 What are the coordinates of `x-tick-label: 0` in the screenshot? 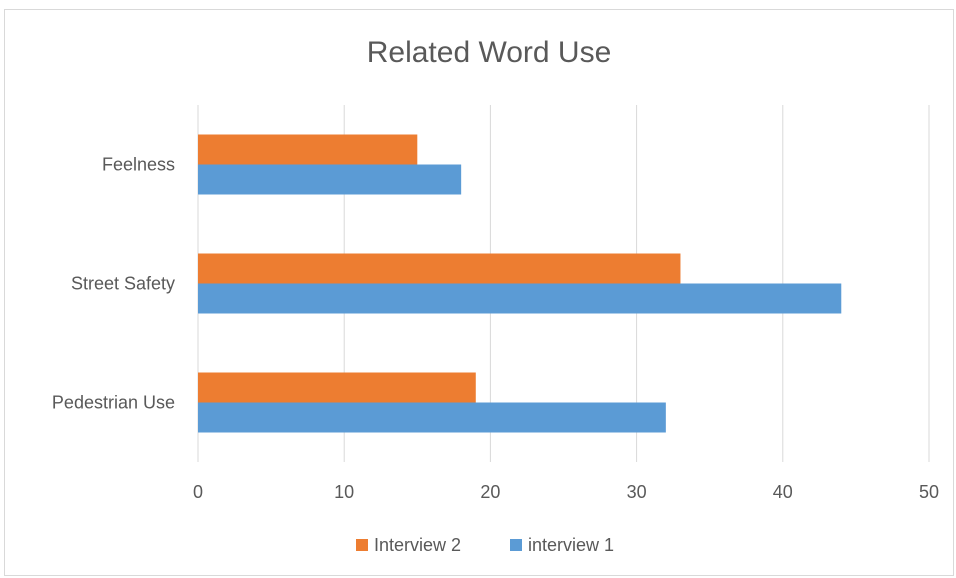 It's located at (198, 492).